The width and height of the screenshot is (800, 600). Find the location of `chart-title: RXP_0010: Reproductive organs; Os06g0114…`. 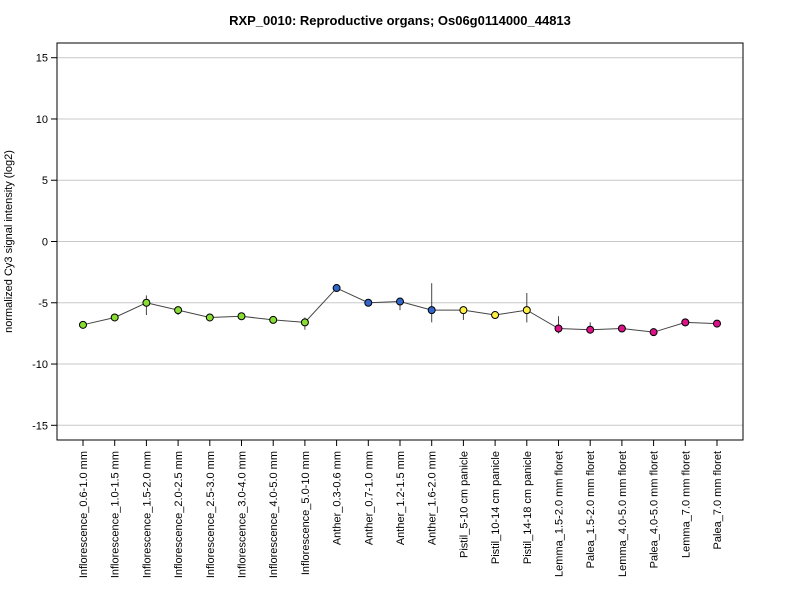

chart-title: RXP_0010: Reproductive organs; Os06g0114… is located at coordinates (400, 20).